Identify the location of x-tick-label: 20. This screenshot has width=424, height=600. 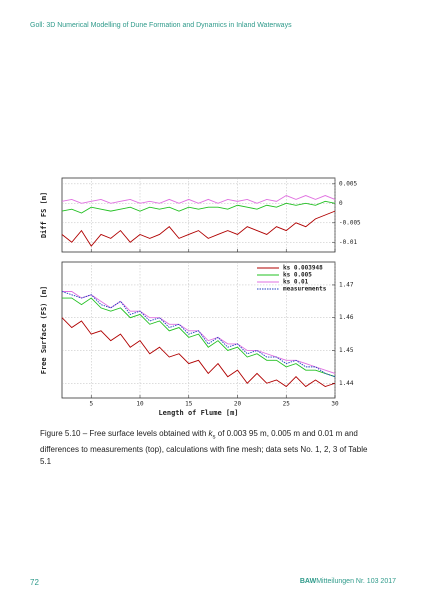
(238, 404).